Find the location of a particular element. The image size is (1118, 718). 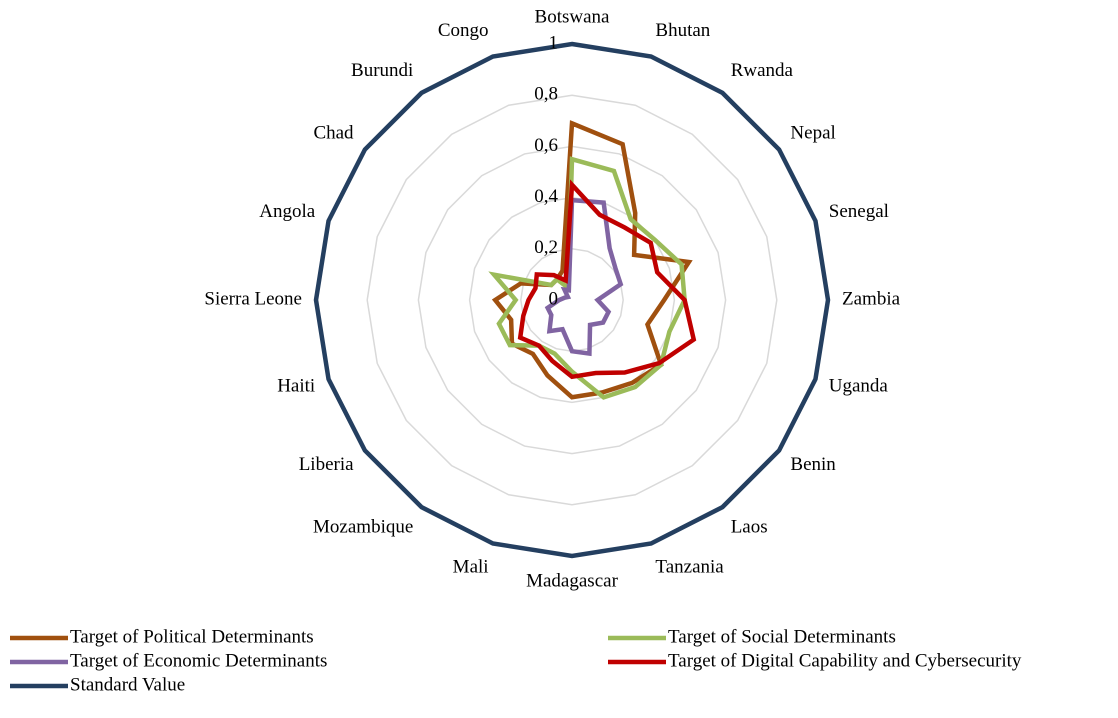

category-label: Uganda is located at coordinates (859, 386).